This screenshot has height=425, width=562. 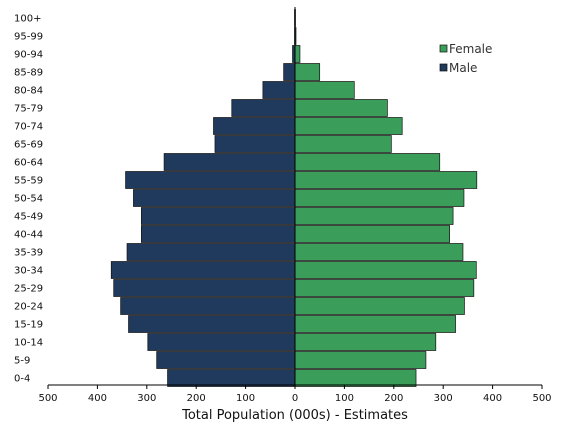 What do you see at coordinates (28, 55) in the screenshot?
I see `y-tick-label: 90-94` at bounding box center [28, 55].